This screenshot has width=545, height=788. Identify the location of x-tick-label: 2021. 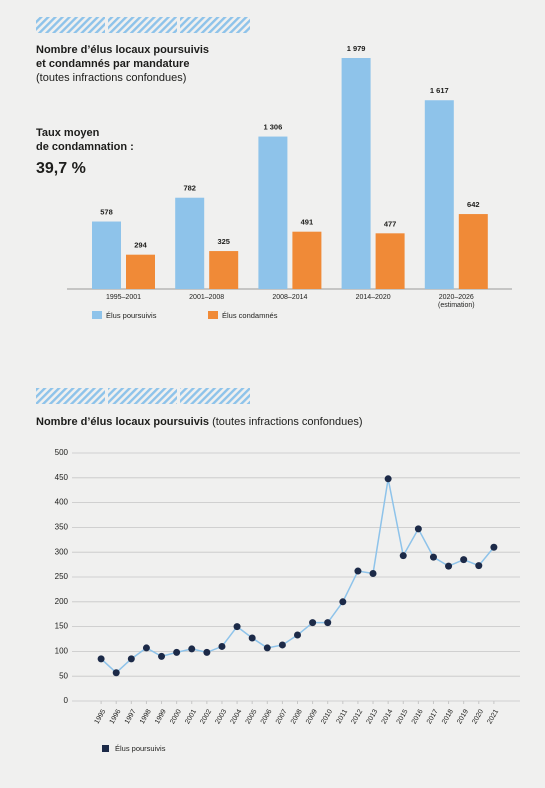
(493, 716).